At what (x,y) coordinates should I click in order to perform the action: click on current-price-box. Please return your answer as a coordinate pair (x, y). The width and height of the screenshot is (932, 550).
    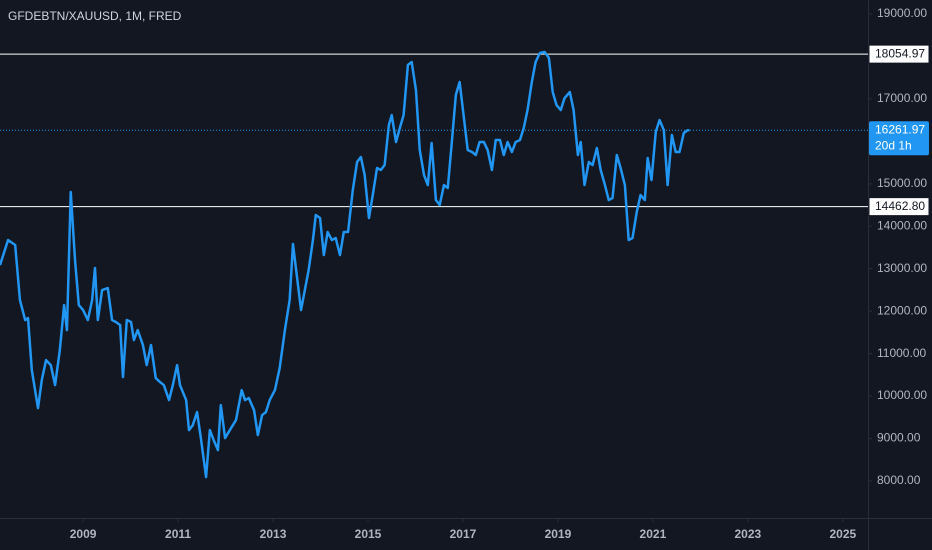
    Looking at the image, I should click on (899, 138).